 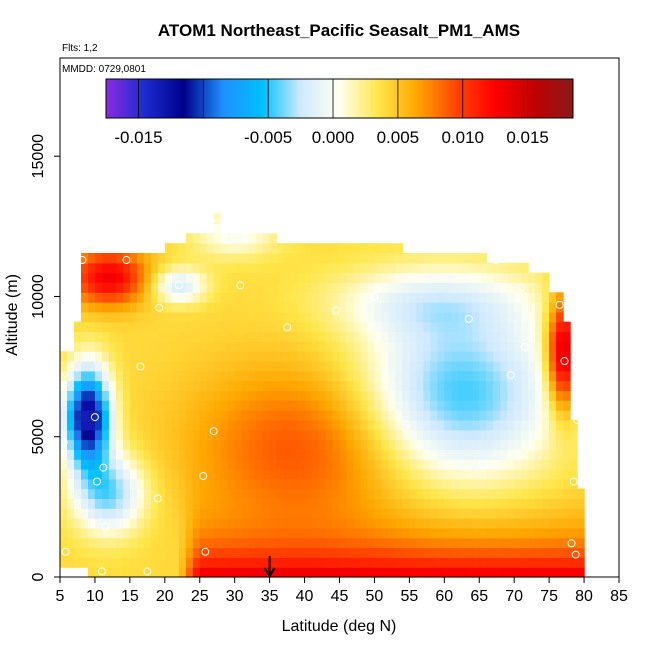 I want to click on observation-marker, so click(x=94, y=417).